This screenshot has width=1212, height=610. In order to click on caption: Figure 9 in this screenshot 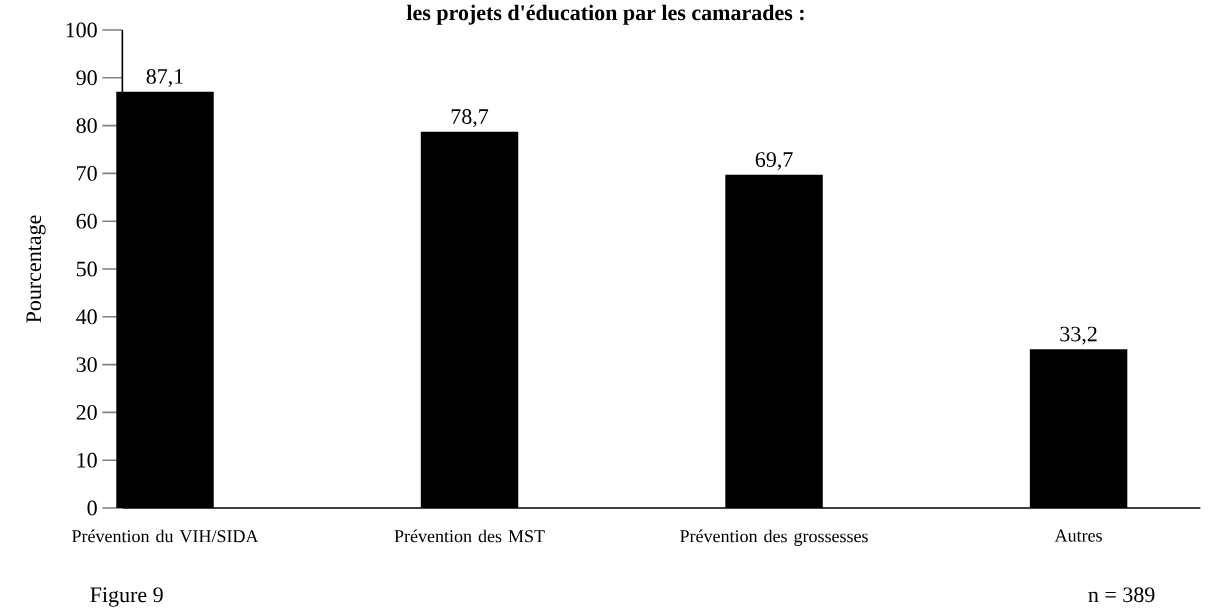, I will do `click(126, 597)`.